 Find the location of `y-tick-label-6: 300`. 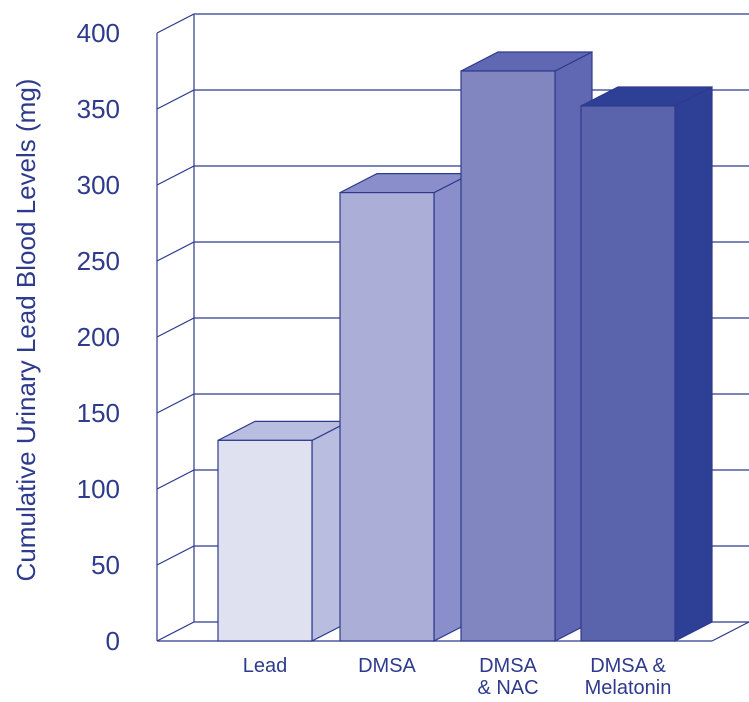

y-tick-label-6: 300 is located at coordinates (98, 185).